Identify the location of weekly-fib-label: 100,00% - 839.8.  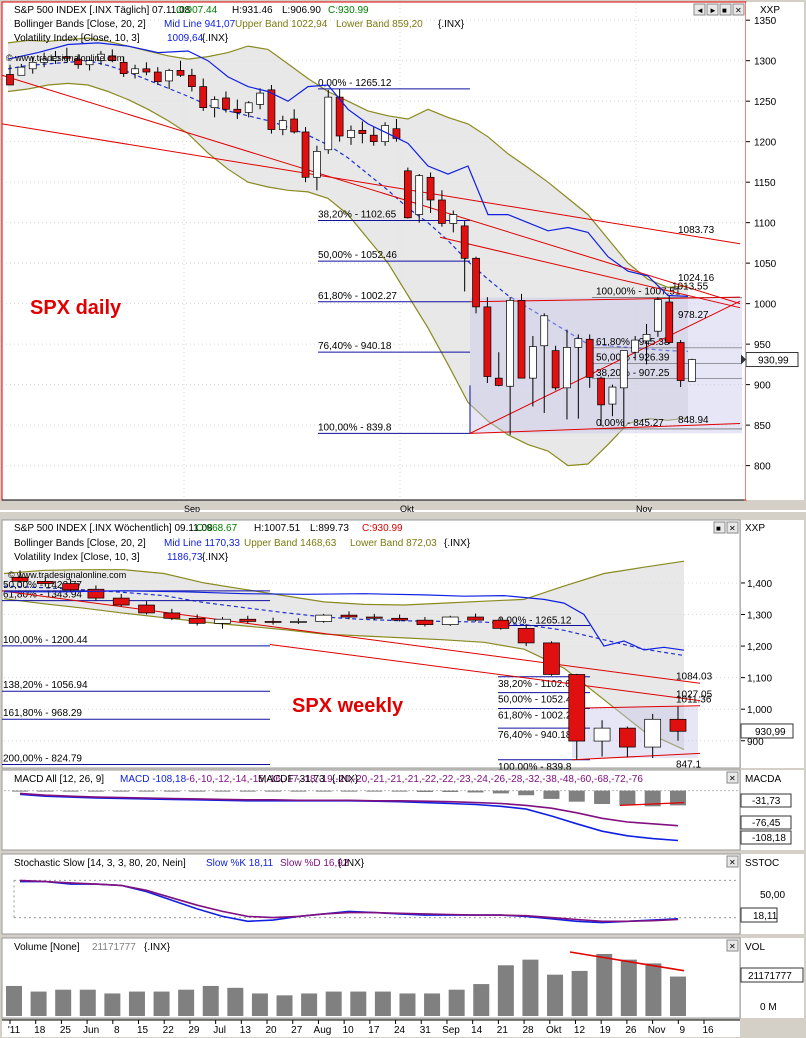
(535, 767).